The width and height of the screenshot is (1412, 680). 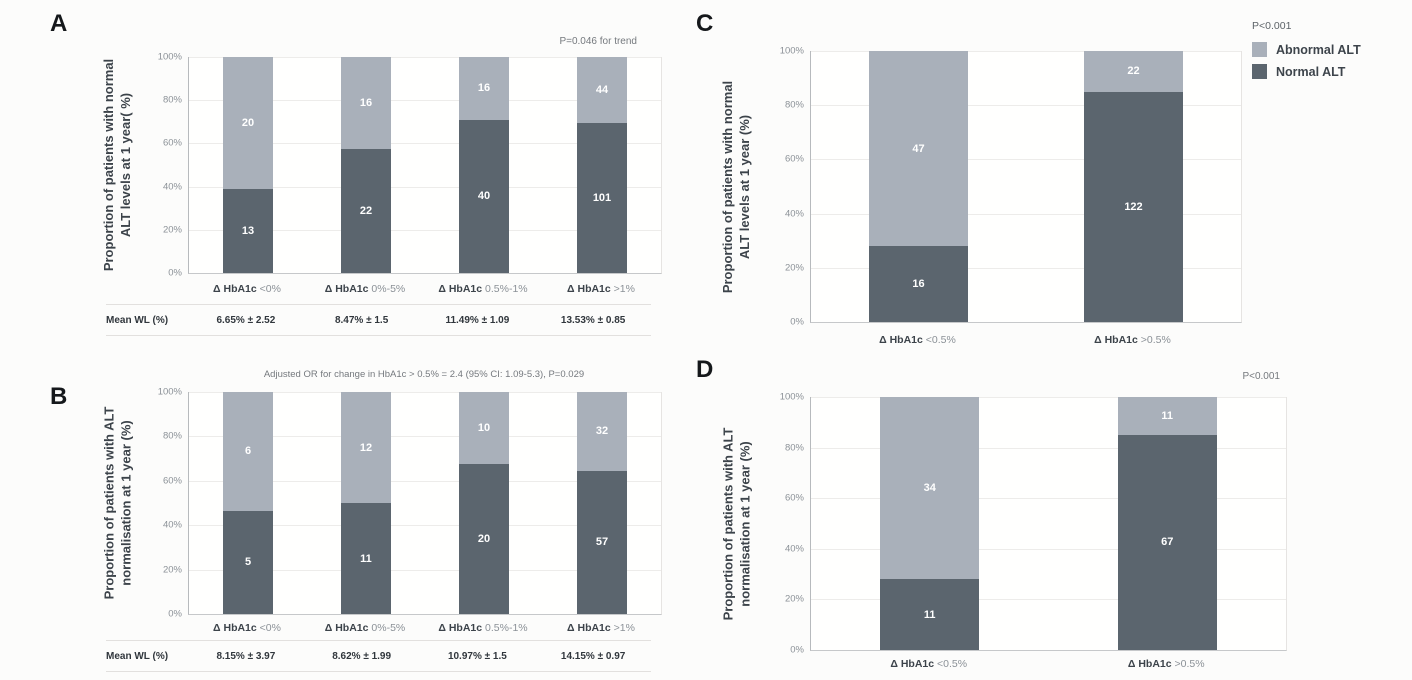 I want to click on segment-value: 10, so click(x=484, y=428).